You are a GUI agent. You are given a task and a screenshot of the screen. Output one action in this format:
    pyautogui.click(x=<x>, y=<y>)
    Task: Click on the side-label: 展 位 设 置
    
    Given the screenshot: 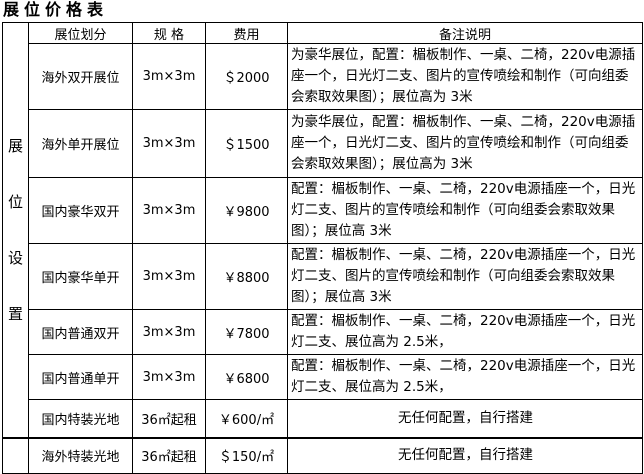 What is the action you would take?
    pyautogui.click(x=15, y=230)
    